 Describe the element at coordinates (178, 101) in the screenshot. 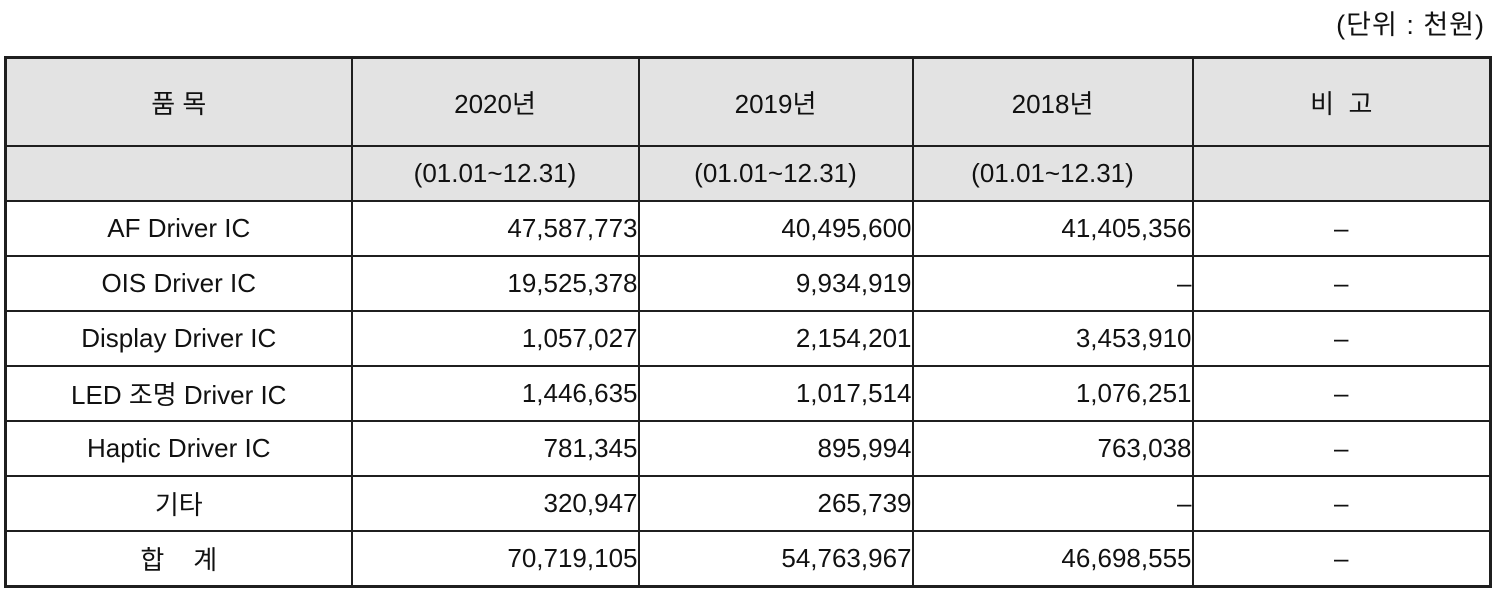

I see `header-item: 품 목` at that location.